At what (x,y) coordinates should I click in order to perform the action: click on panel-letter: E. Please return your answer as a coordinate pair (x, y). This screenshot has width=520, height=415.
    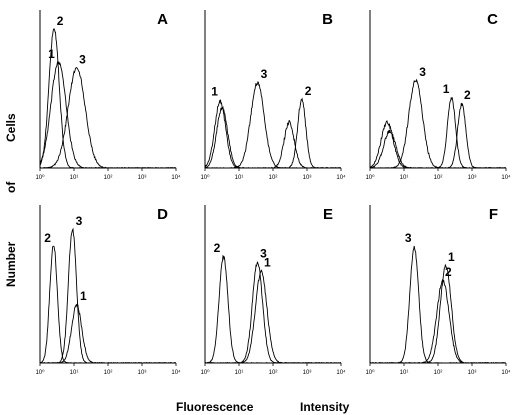
    Looking at the image, I should click on (328, 214).